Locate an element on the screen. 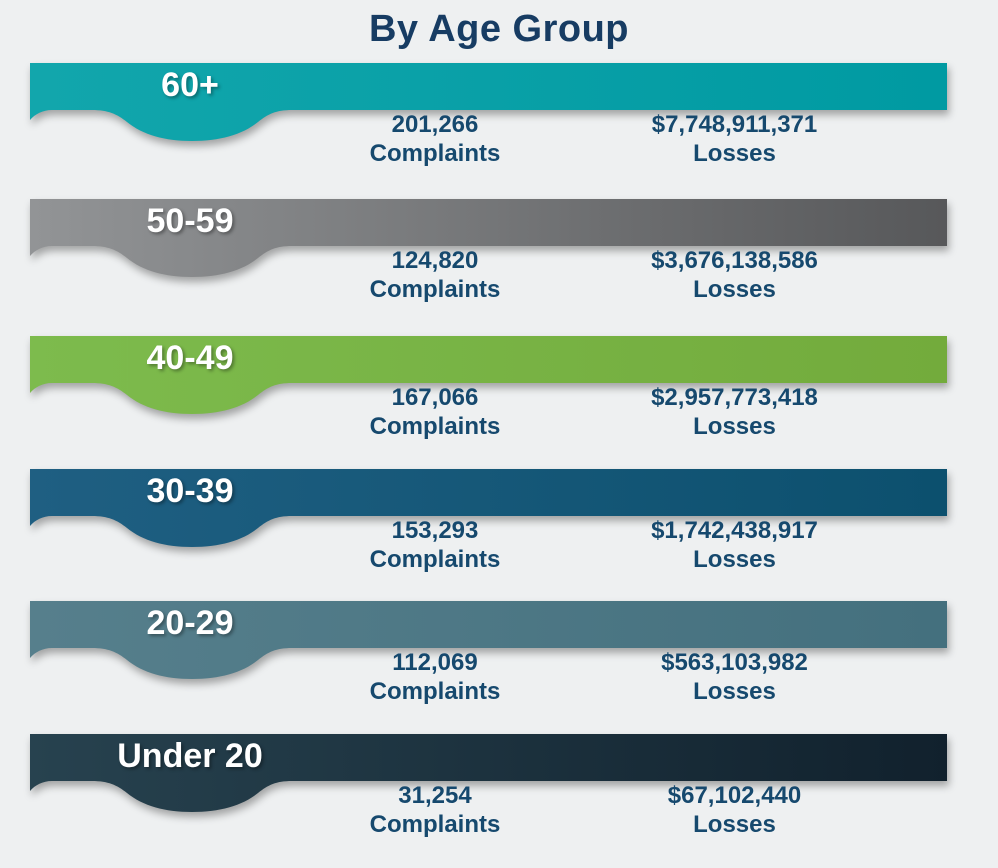  losses-value: $3,676,138,586 is located at coordinates (734, 260).